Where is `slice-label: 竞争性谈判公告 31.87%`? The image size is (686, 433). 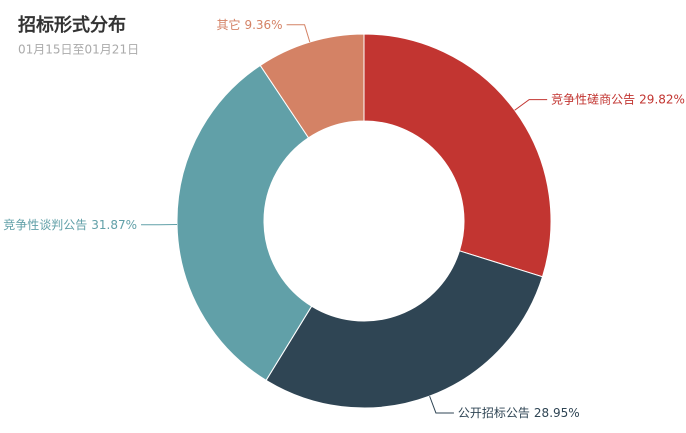
slice-label: 竞争性谈判公告 31.87% is located at coordinates (70, 224).